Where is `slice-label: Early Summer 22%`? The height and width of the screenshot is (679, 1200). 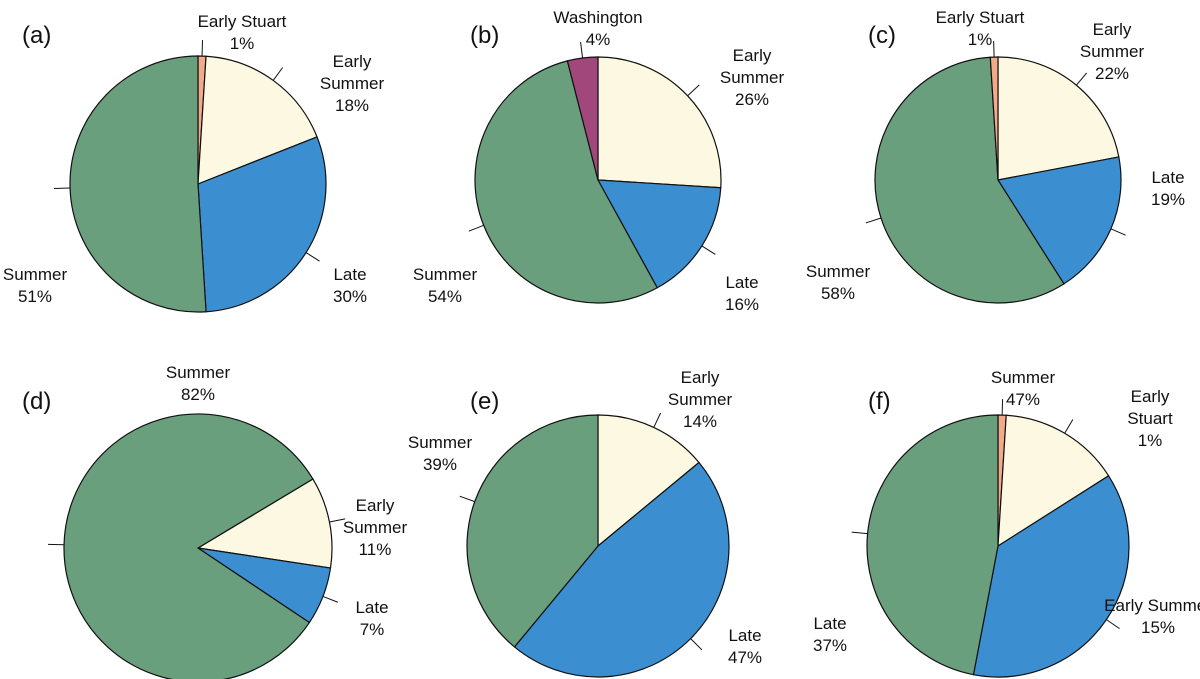
slice-label: Early Summer 22% is located at coordinates (1112, 52).